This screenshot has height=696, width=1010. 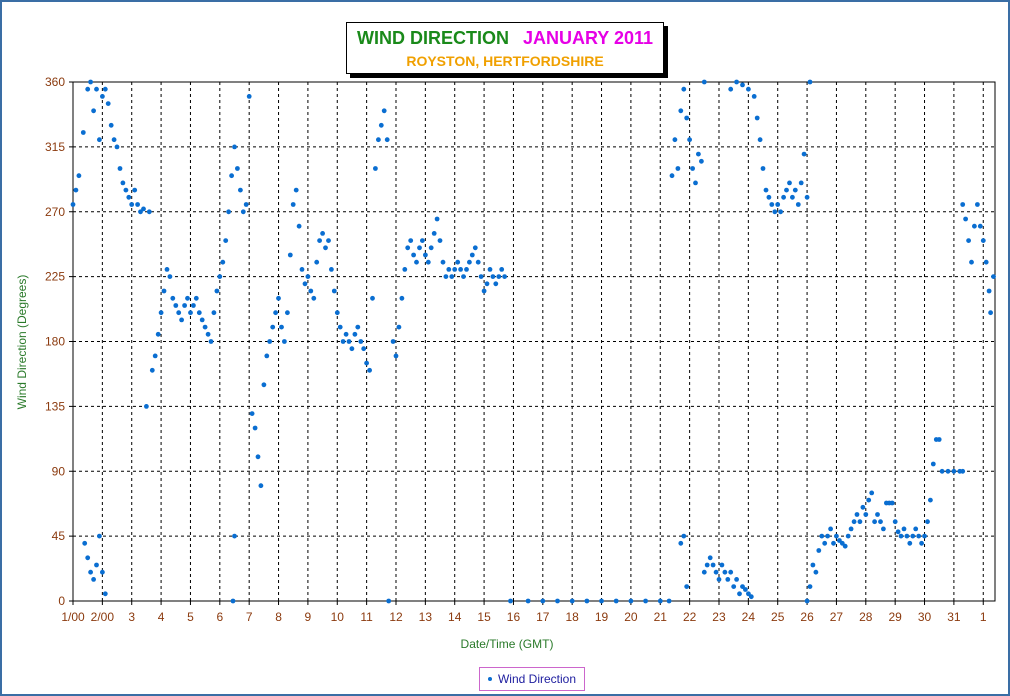 I want to click on x-tick-label: 27, so click(x=837, y=617).